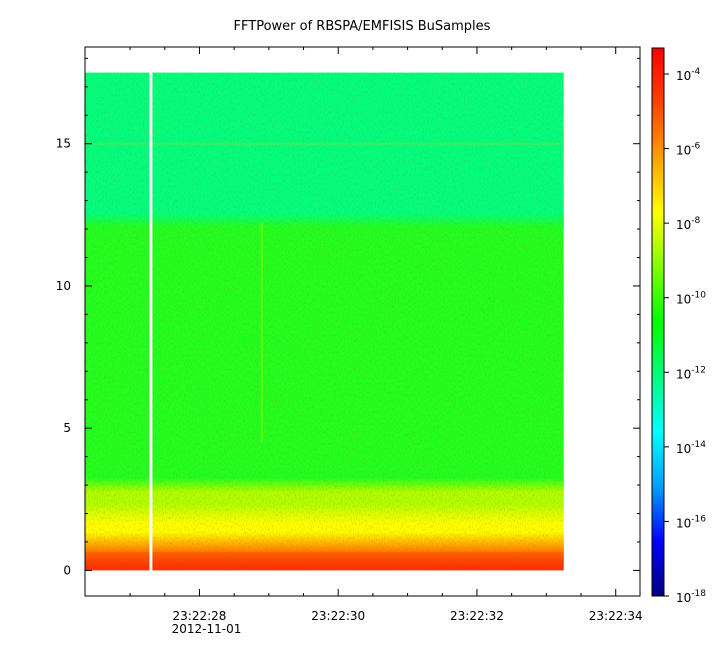 The height and width of the screenshot is (656, 724). Describe the element at coordinates (688, 150) in the screenshot. I see `colorbar-tick-label: 10⁻⁶` at that location.